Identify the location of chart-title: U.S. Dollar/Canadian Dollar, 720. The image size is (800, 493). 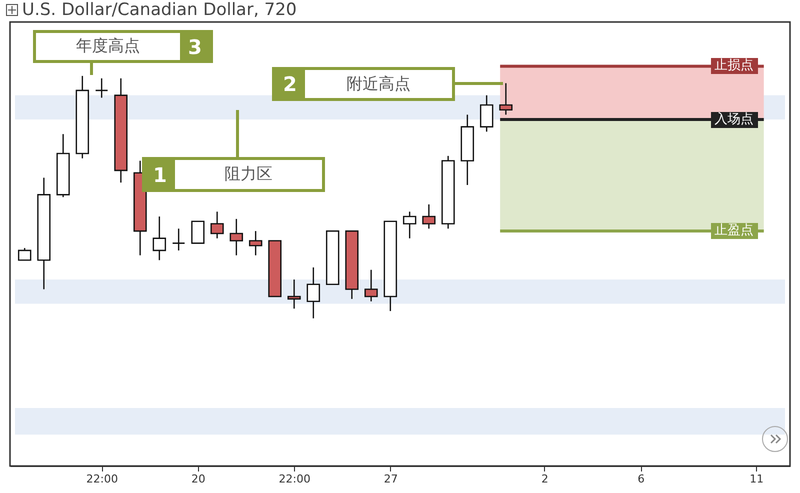
(159, 10).